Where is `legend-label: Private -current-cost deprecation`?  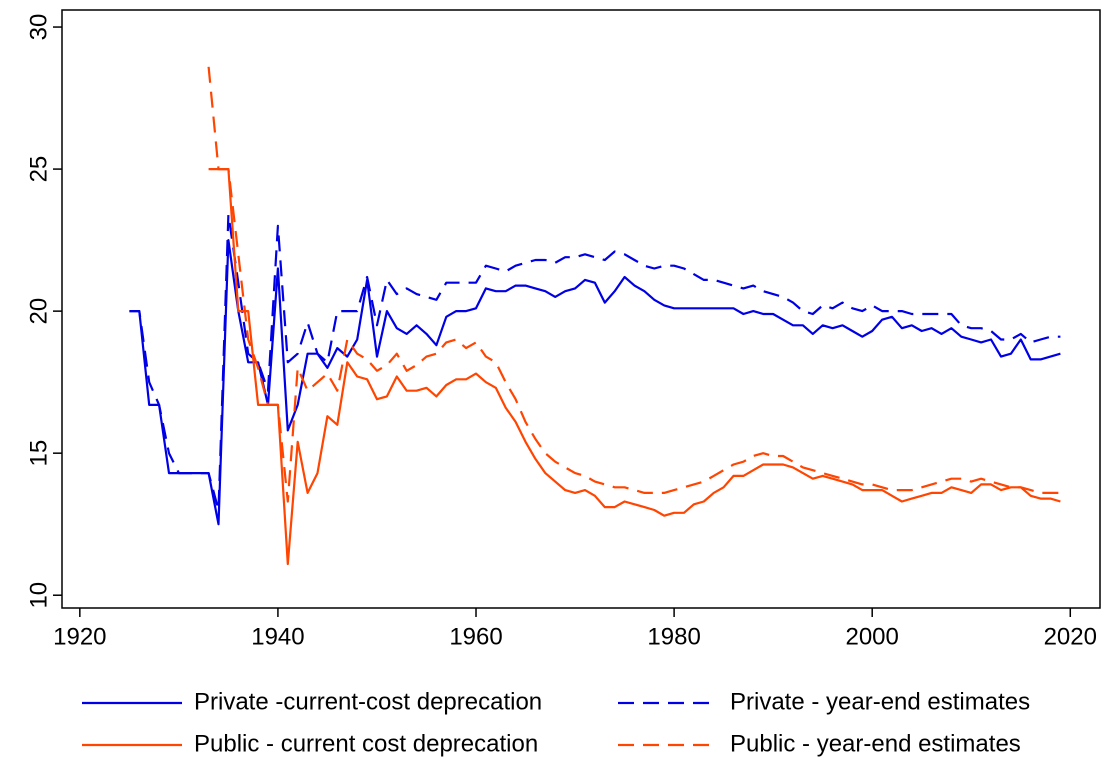
legend-label: Private -current-cost deprecation is located at coordinates (368, 701).